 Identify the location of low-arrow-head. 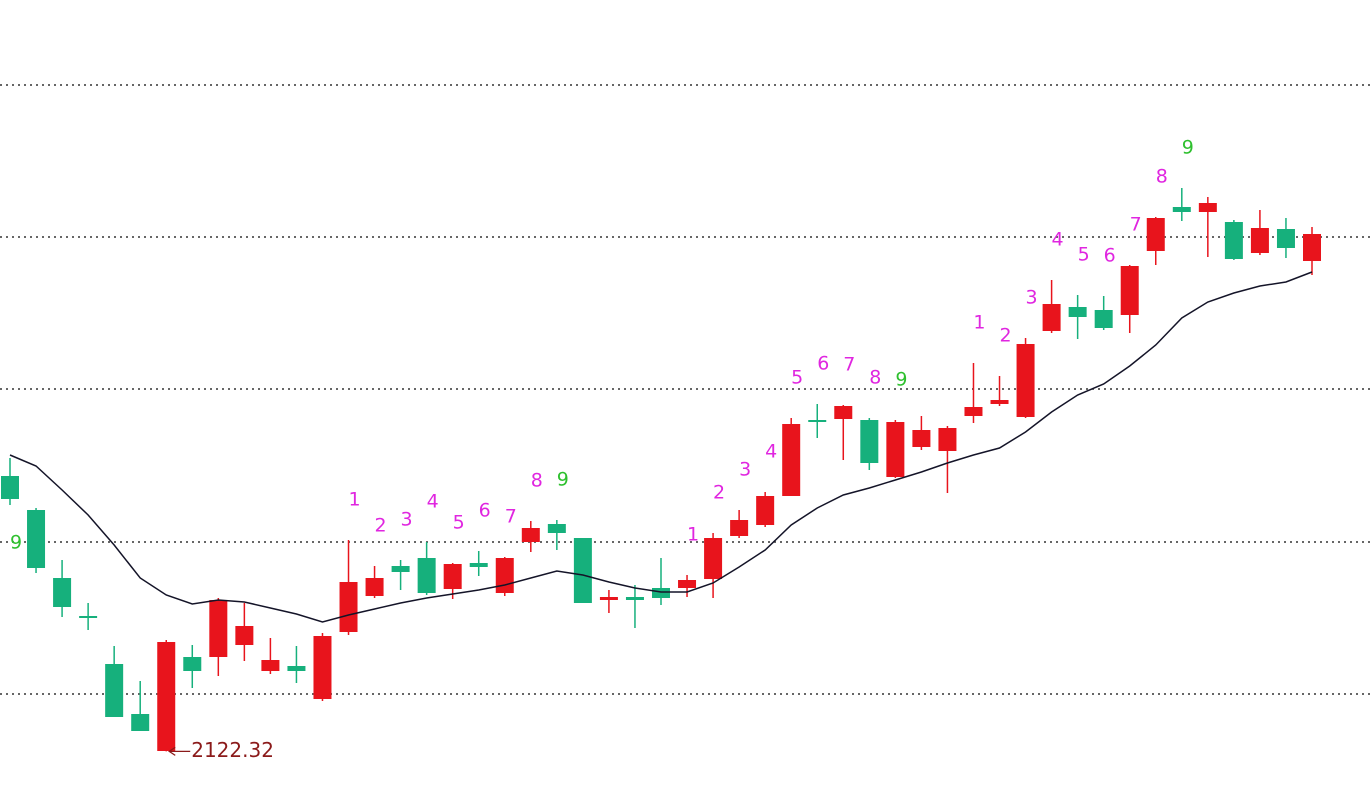
(172, 751).